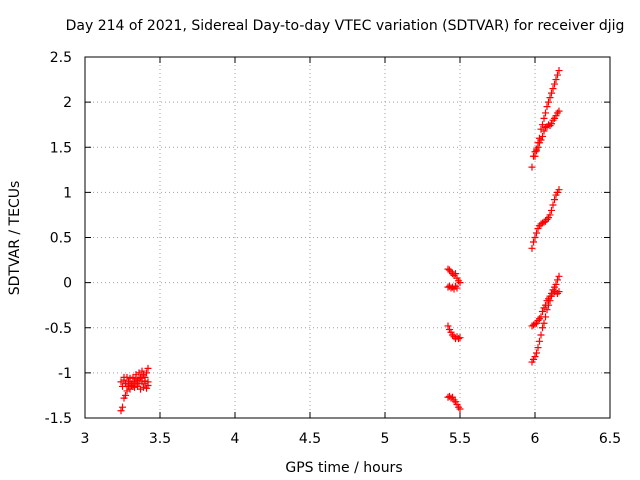 The image size is (640, 480). What do you see at coordinates (67, 193) in the screenshot?
I see `y-tick-label: 1` at bounding box center [67, 193].